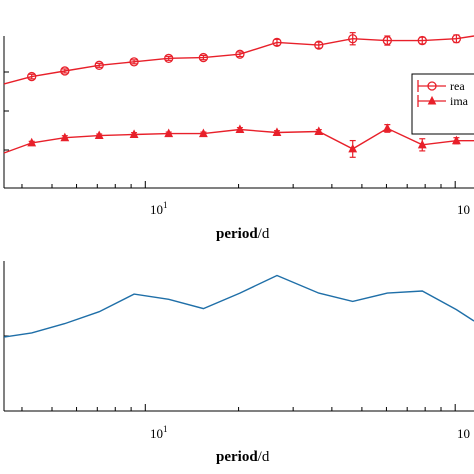 This screenshot has width=474, height=474. I want to click on bottom-xtick-label-100: 10, so click(463, 433).